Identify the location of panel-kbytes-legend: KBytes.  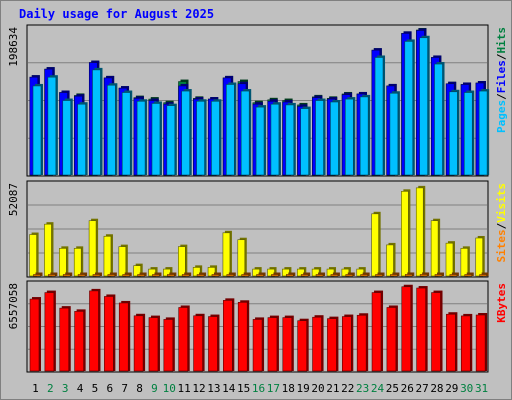
(501, 303).